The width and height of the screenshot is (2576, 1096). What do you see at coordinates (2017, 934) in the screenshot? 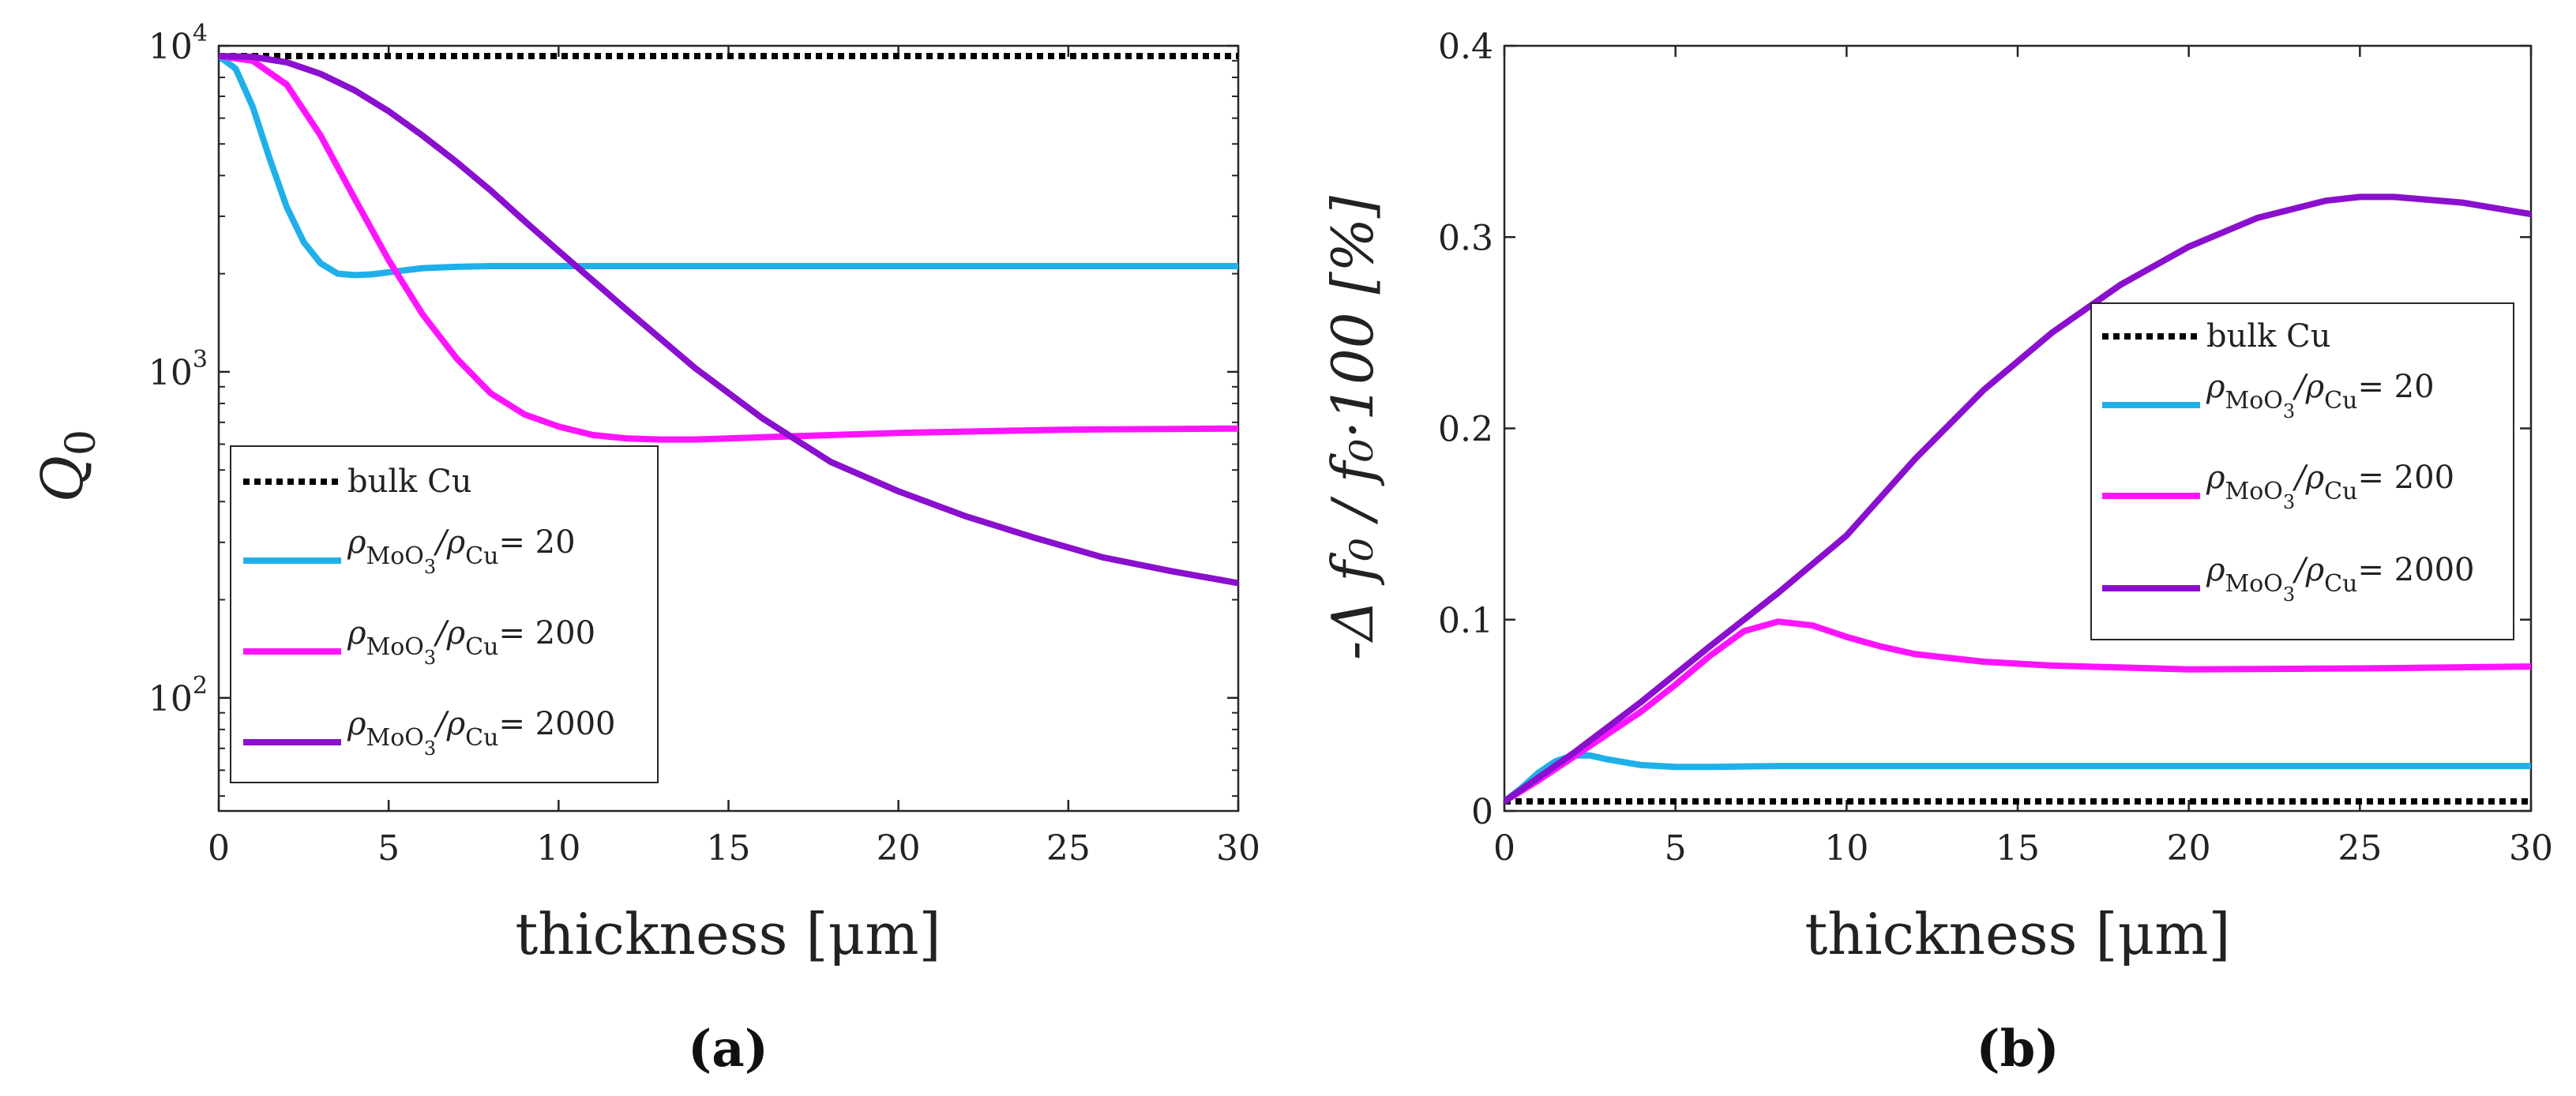
I see `chart-b-x-axis-label: thickness [μm]` at bounding box center [2017, 934].